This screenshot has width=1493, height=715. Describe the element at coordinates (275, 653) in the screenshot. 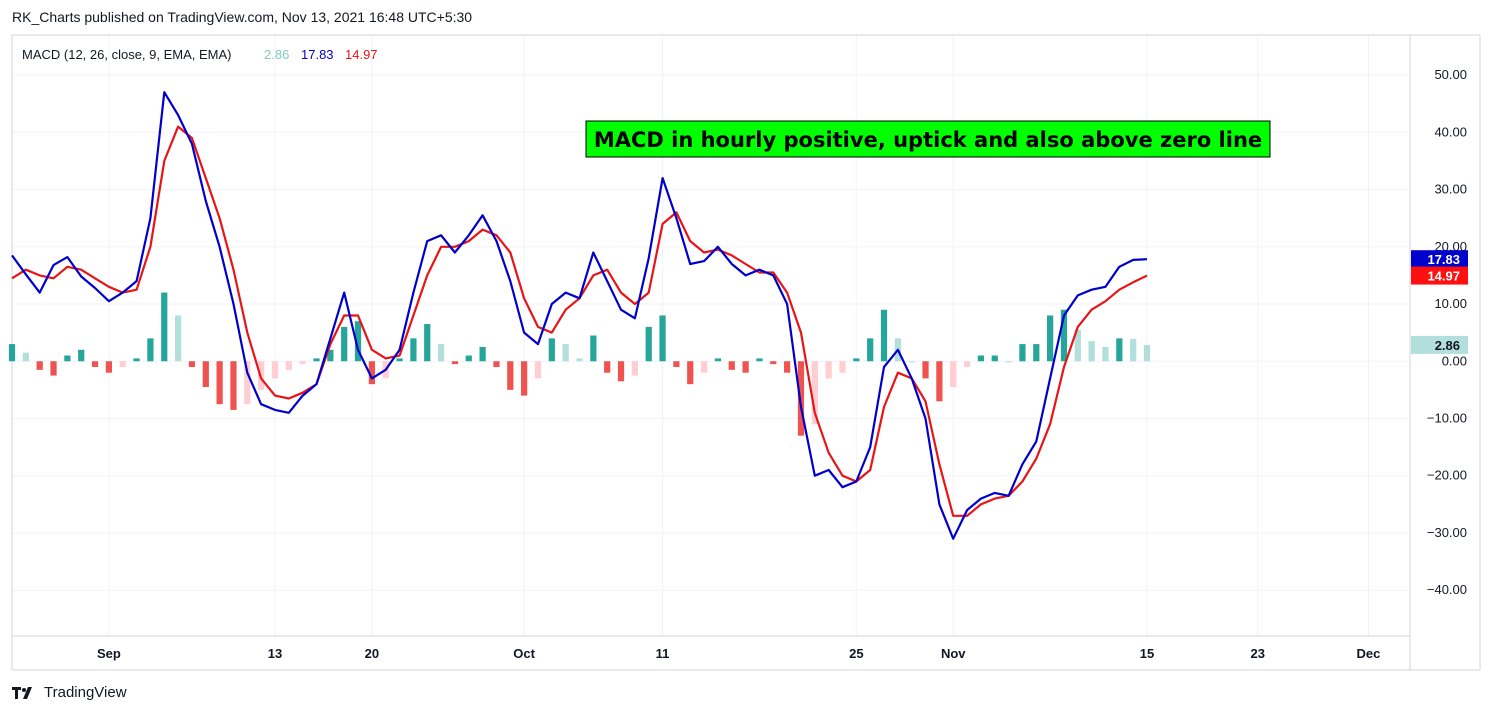

I see `x-tick-label: 13` at that location.